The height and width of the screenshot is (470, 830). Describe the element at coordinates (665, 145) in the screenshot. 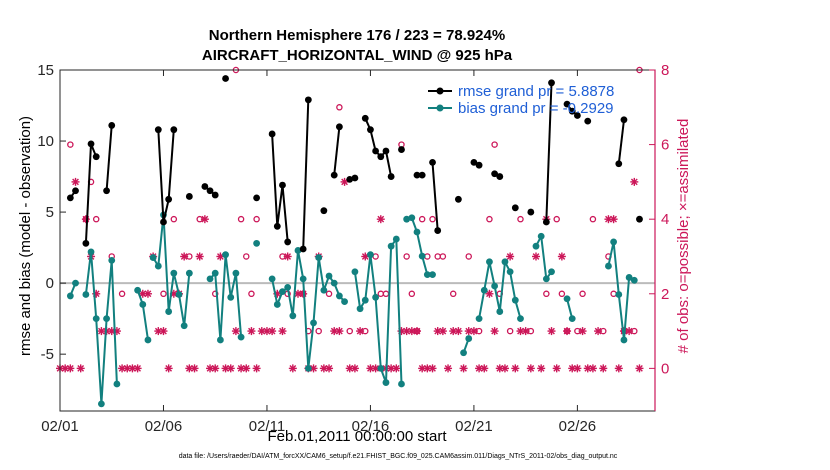

I see `y-tick-label-right: 6` at that location.